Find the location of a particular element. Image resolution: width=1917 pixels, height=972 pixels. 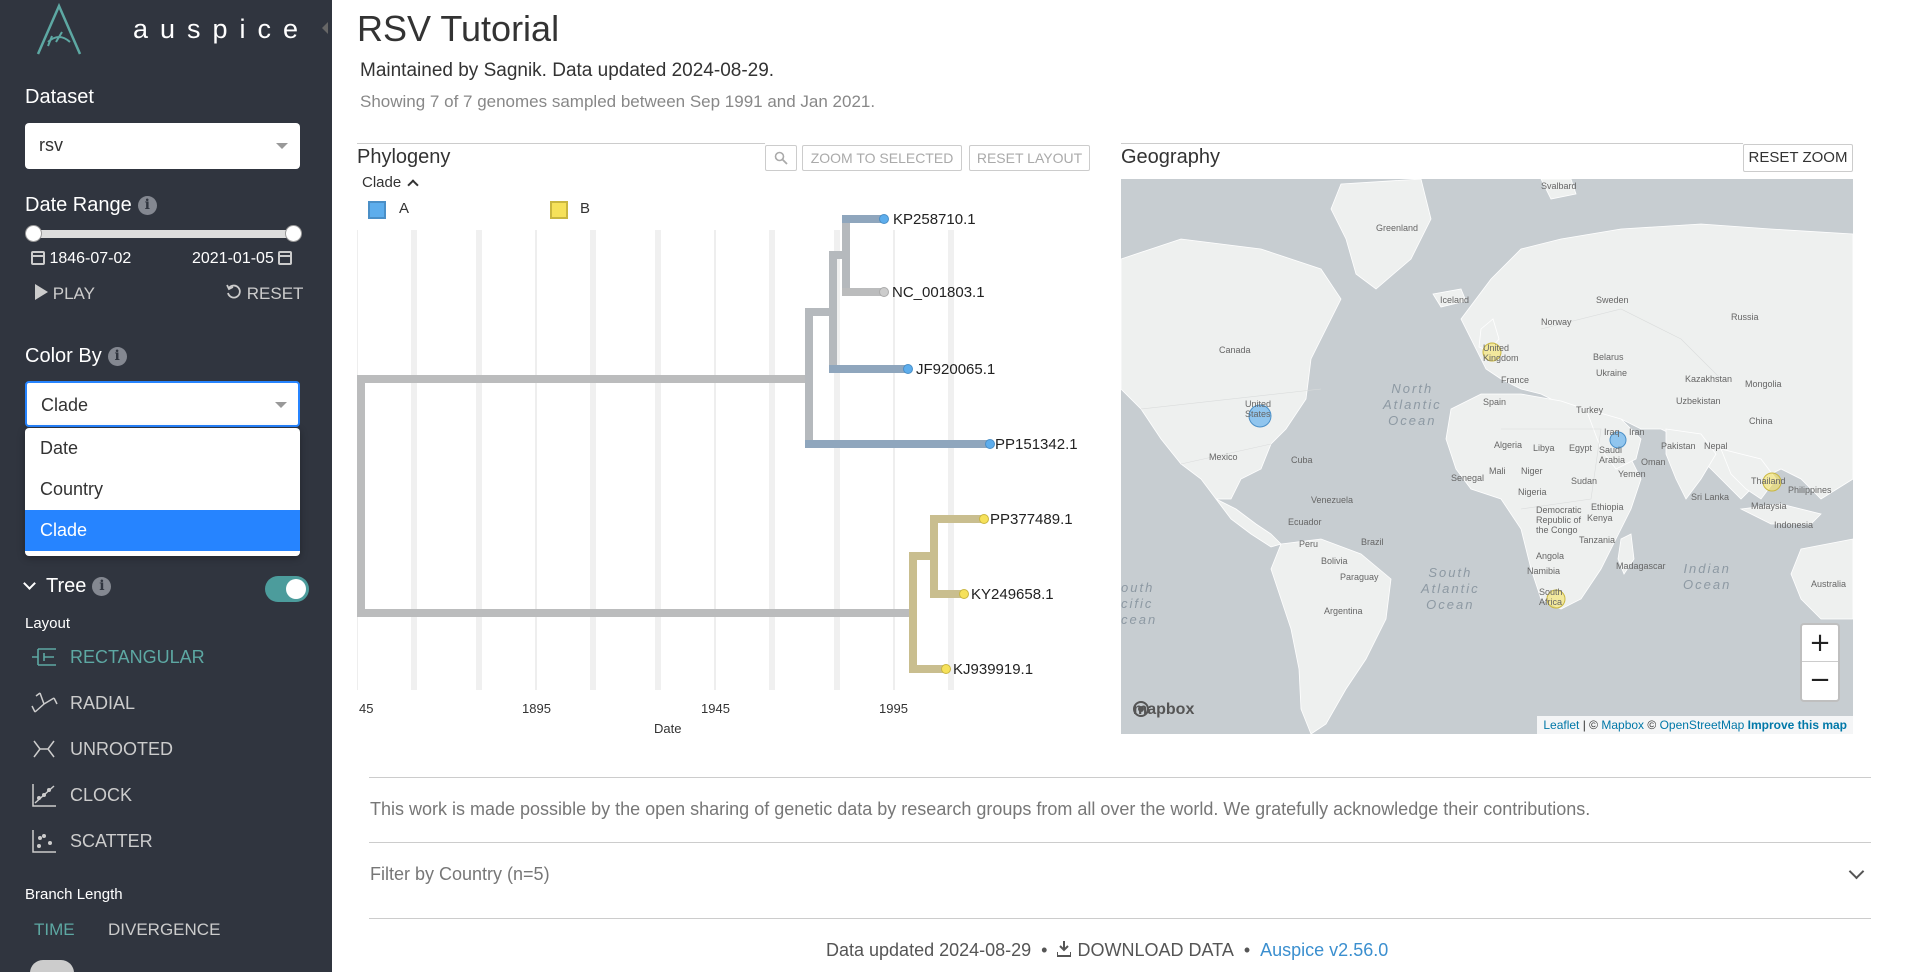

date-range-slider is located at coordinates (163, 234).